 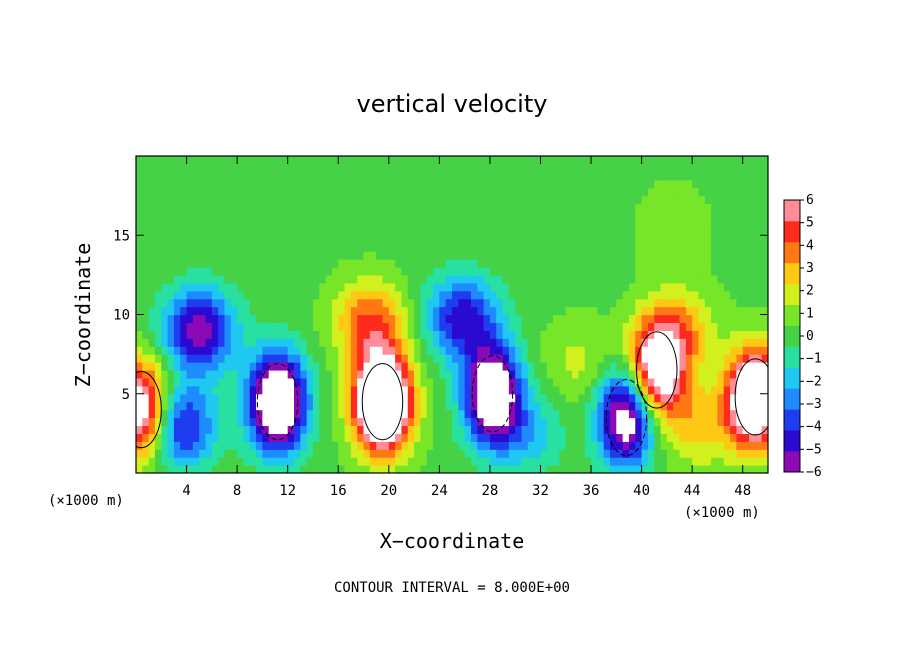 I want to click on x-axis-label: X−coordinate, so click(x=452, y=541).